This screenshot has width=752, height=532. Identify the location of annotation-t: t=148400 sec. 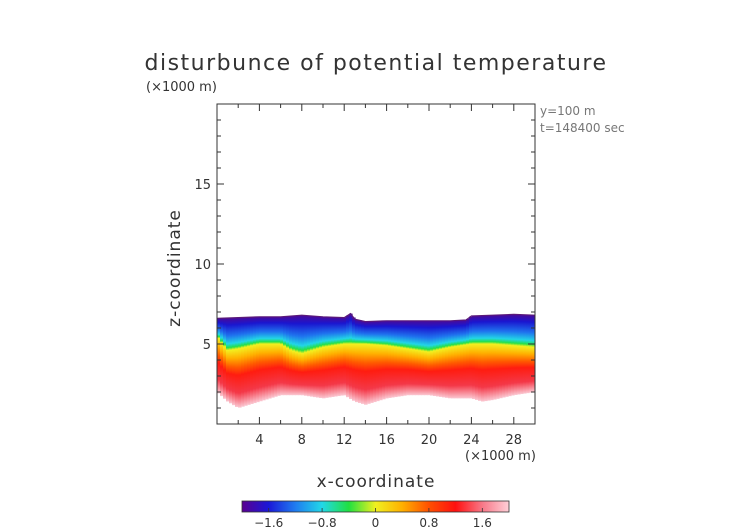
(582, 128).